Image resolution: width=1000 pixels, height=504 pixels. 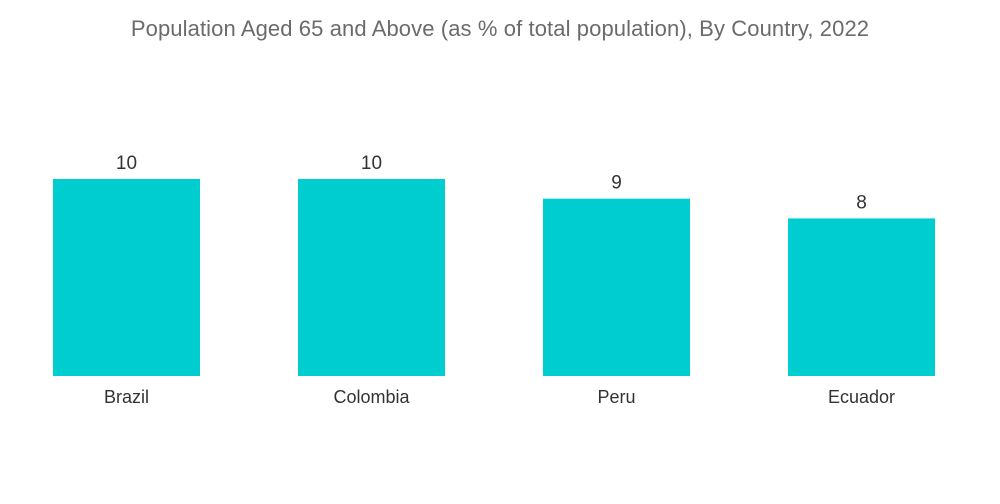 I want to click on bar-peru, so click(x=616, y=287).